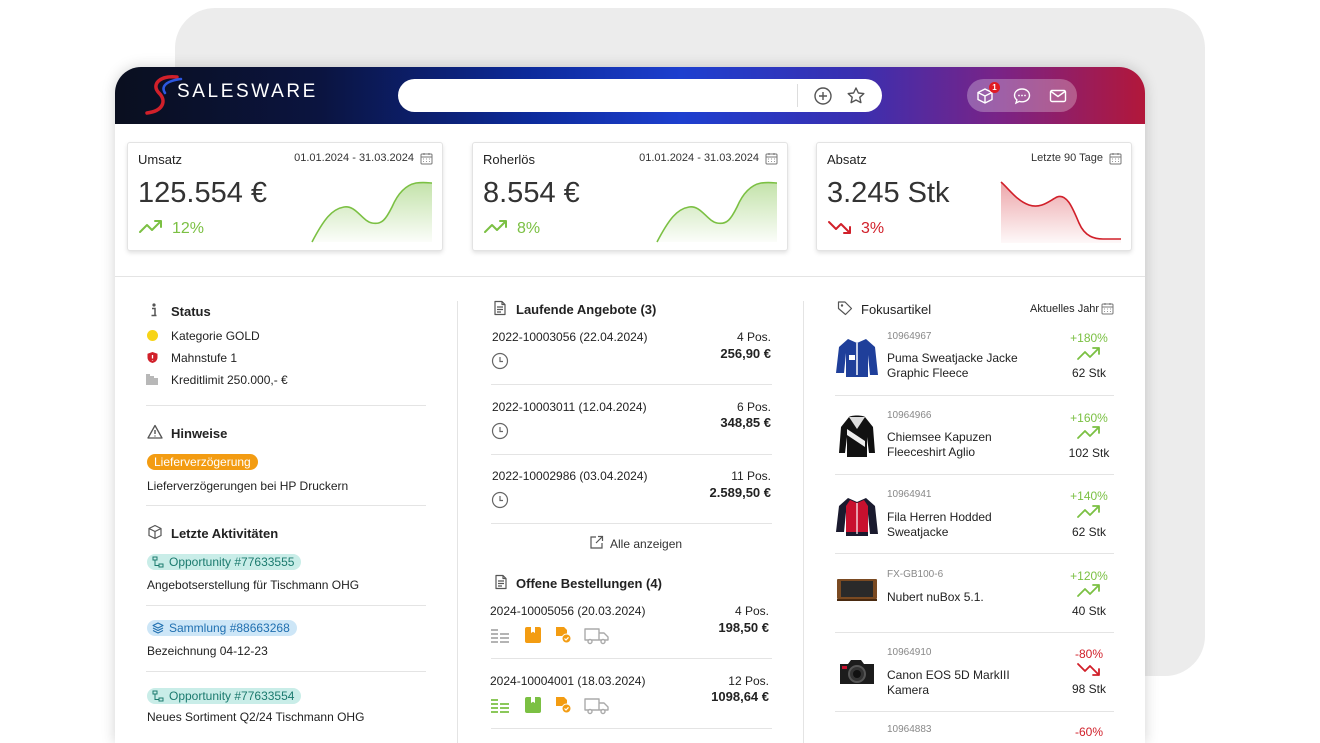 This screenshot has width=1320, height=743. Describe the element at coordinates (909, 494) in the screenshot. I see `product-sku: 10964941` at that location.